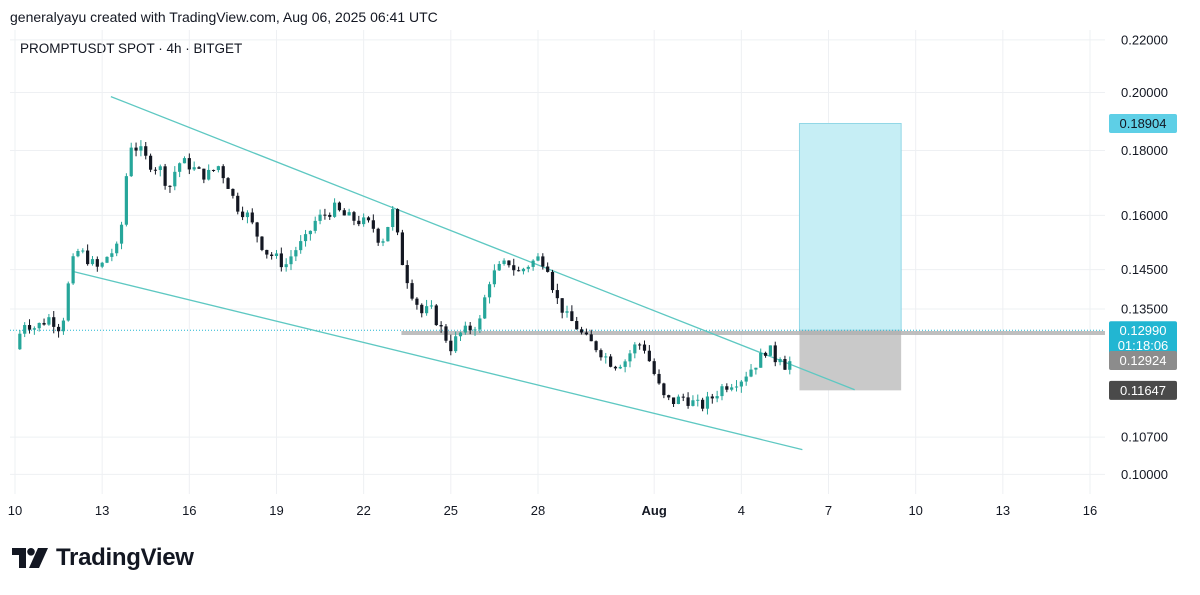 The height and width of the screenshot is (595, 1200). I want to click on target-zone, so click(850, 226).